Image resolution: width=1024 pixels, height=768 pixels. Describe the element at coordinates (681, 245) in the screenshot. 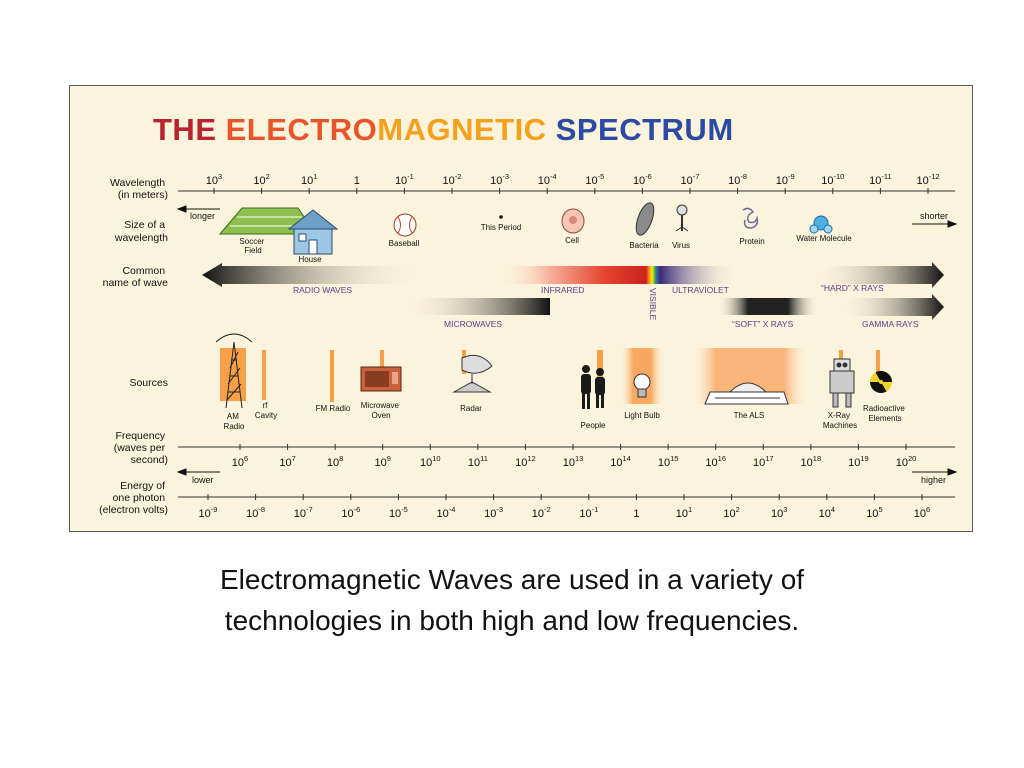

I see `size-label-virus: Virus` at that location.